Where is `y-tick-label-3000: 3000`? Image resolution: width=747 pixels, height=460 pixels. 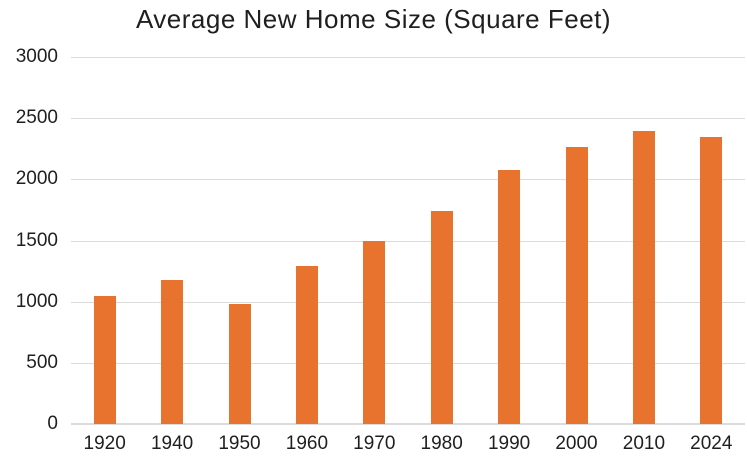
y-tick-label-3000: 3000 is located at coordinates (36, 56).